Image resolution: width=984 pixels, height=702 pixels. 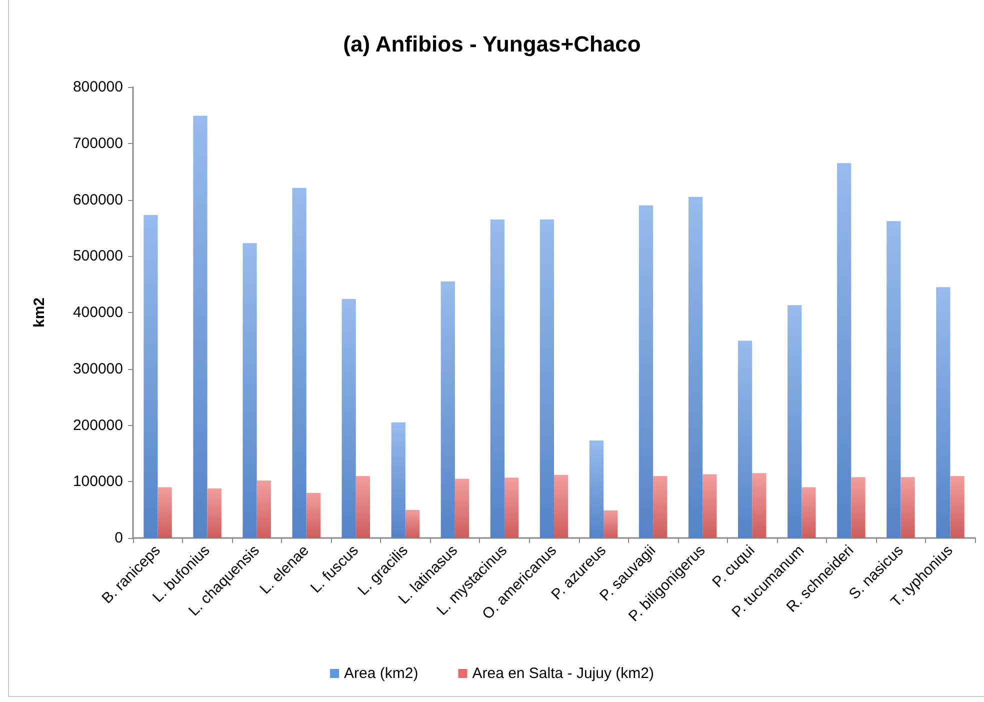 What do you see at coordinates (97, 312) in the screenshot?
I see `y-tick-label: 400000` at bounding box center [97, 312].